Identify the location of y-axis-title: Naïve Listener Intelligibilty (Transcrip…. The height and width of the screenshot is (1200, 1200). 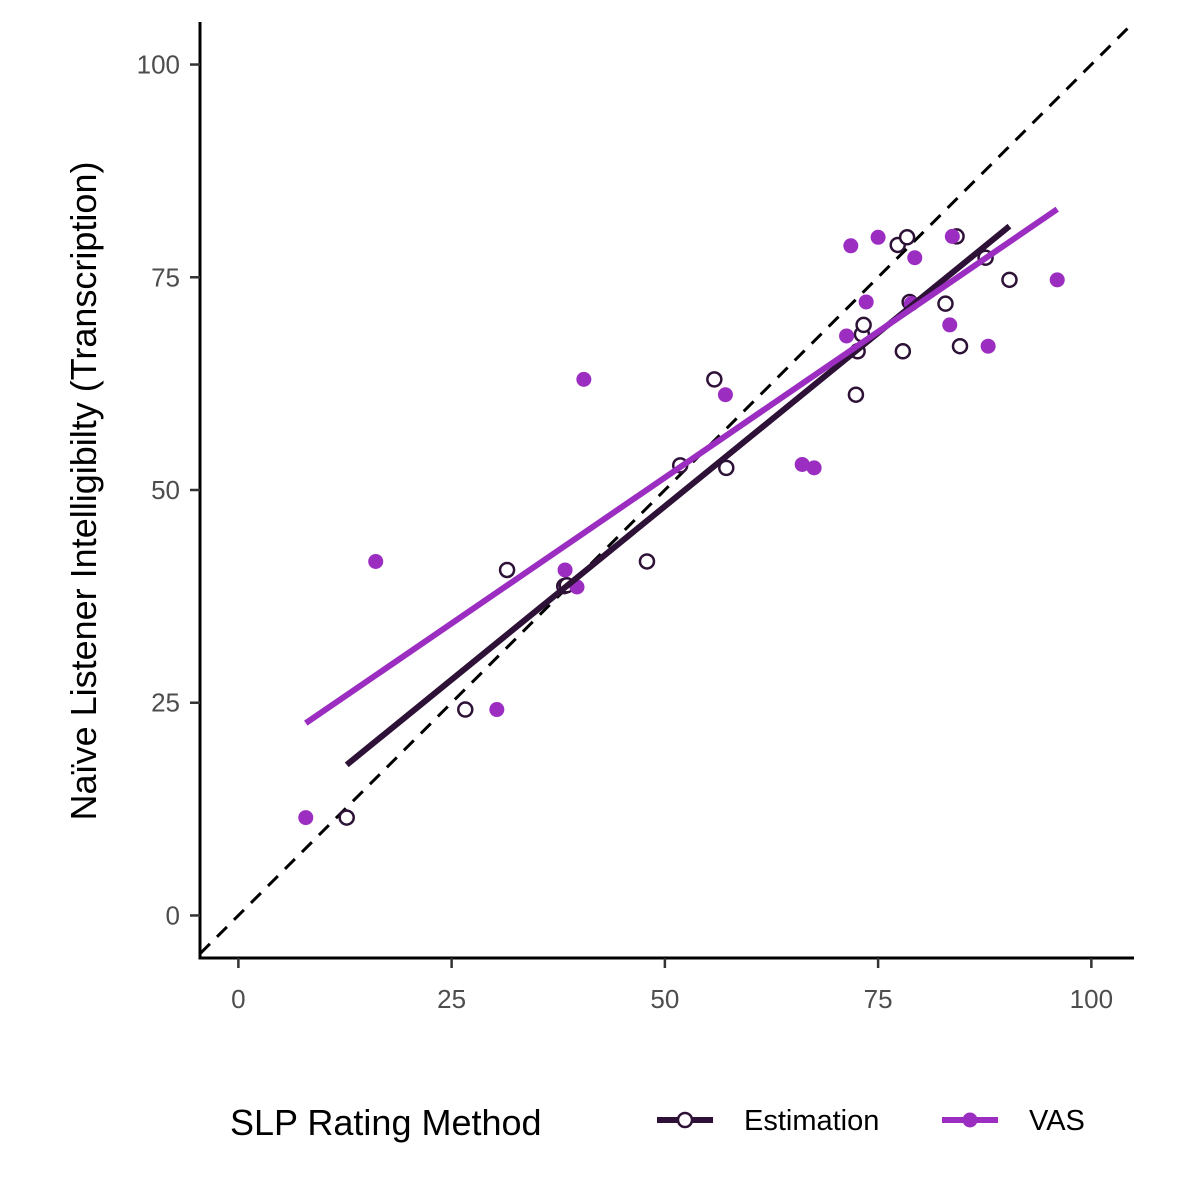
(83, 491).